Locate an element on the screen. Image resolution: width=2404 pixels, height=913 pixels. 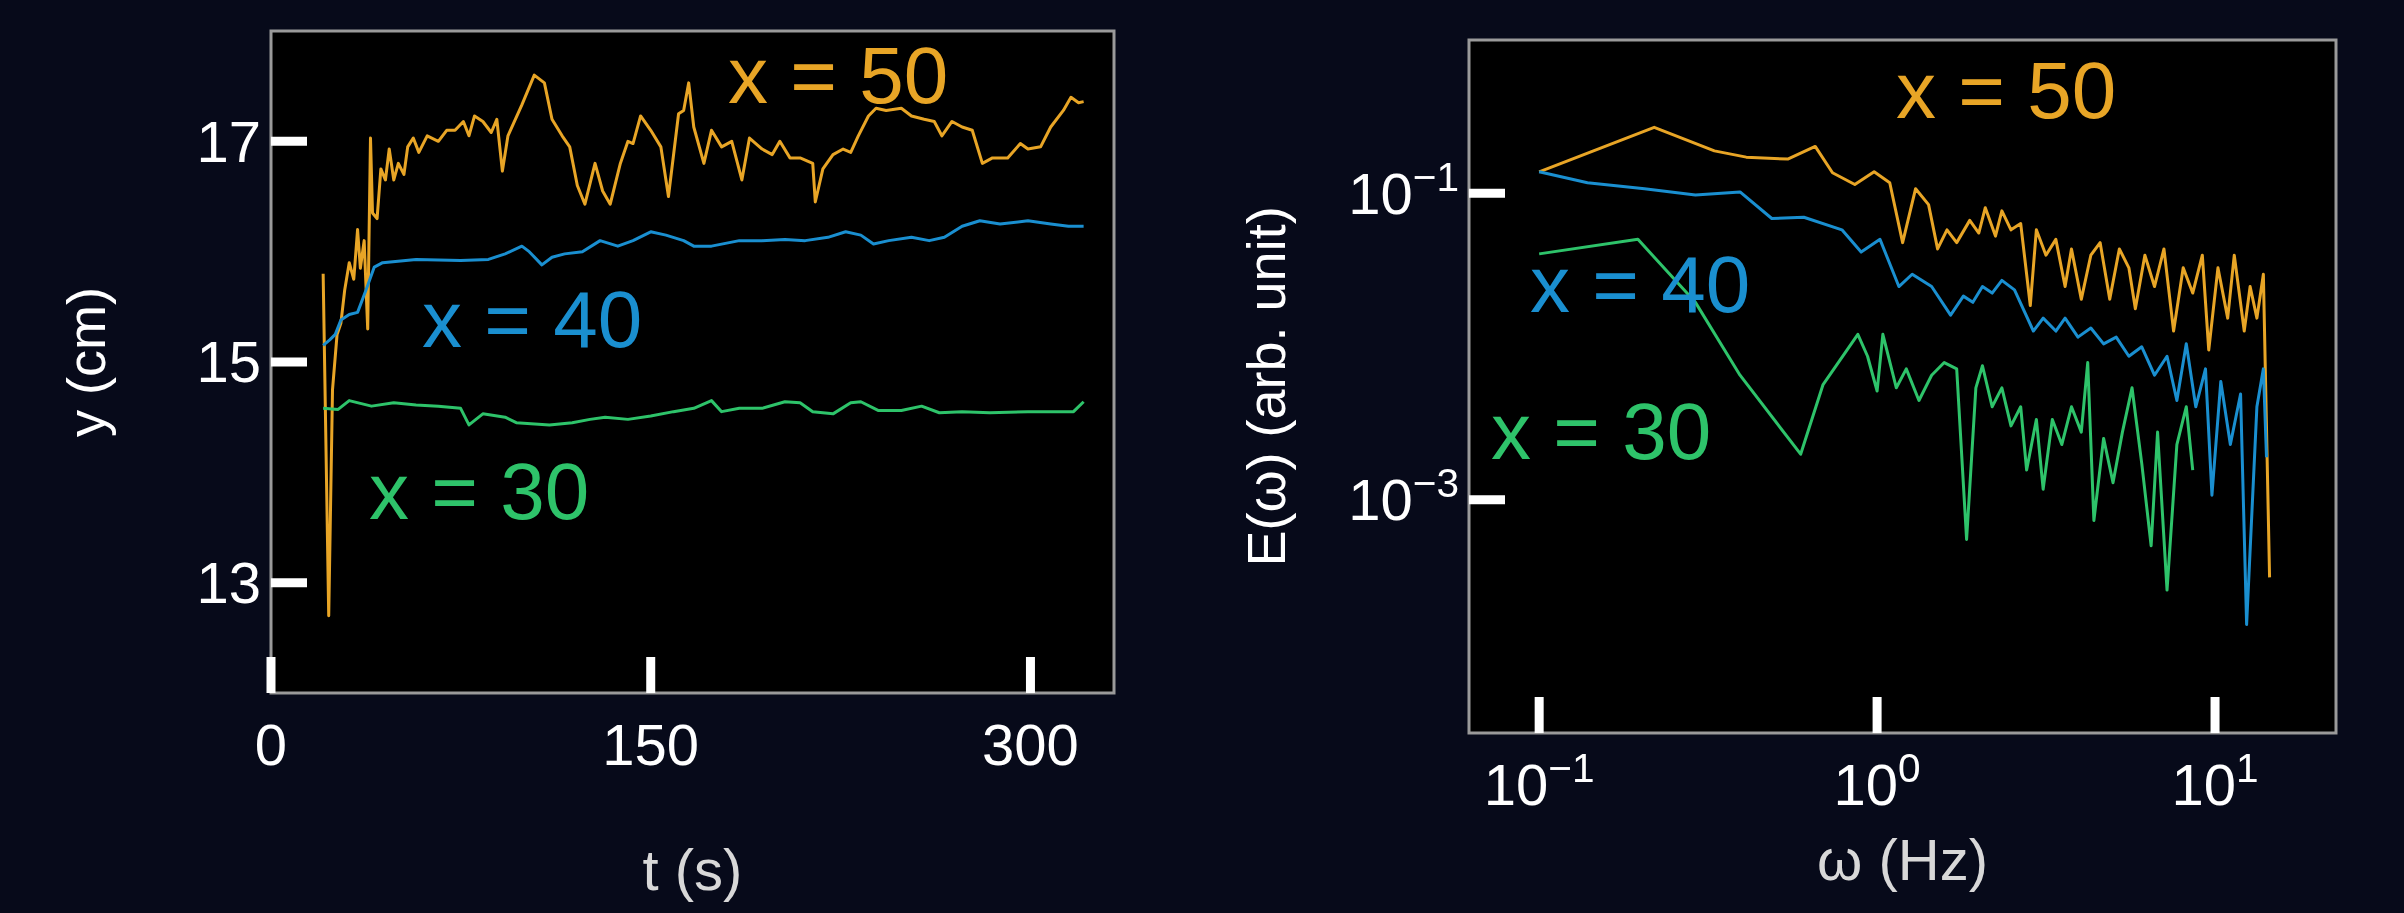
x-tick-label: 10$^{0}$ is located at coordinates (1877, 781).